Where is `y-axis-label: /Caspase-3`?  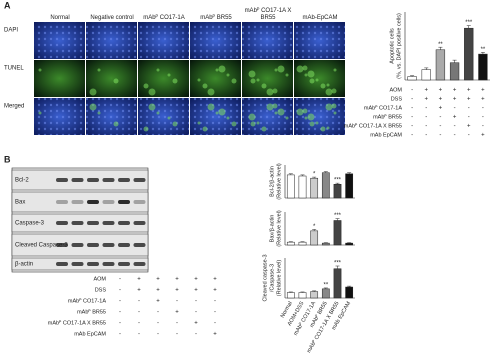 y-axis-label: /Caspase-3 is located at coordinates (272, 278).